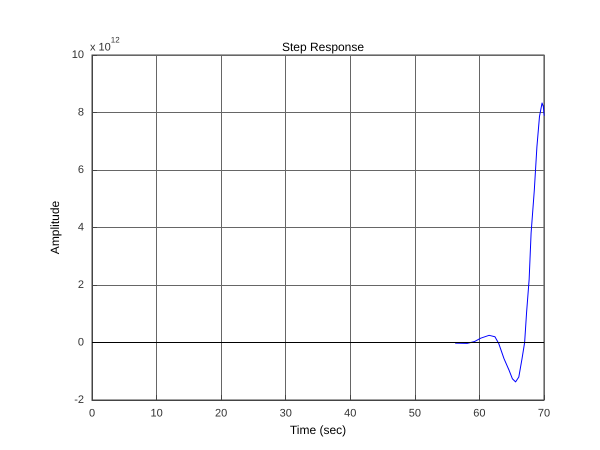  I want to click on y-tick-label: 6, so click(81, 170).